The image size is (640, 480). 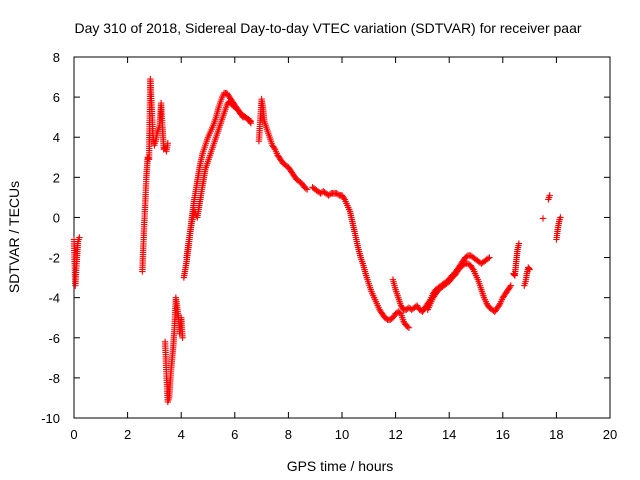 What do you see at coordinates (54, 298) in the screenshot?
I see `y-tick-label: -4` at bounding box center [54, 298].